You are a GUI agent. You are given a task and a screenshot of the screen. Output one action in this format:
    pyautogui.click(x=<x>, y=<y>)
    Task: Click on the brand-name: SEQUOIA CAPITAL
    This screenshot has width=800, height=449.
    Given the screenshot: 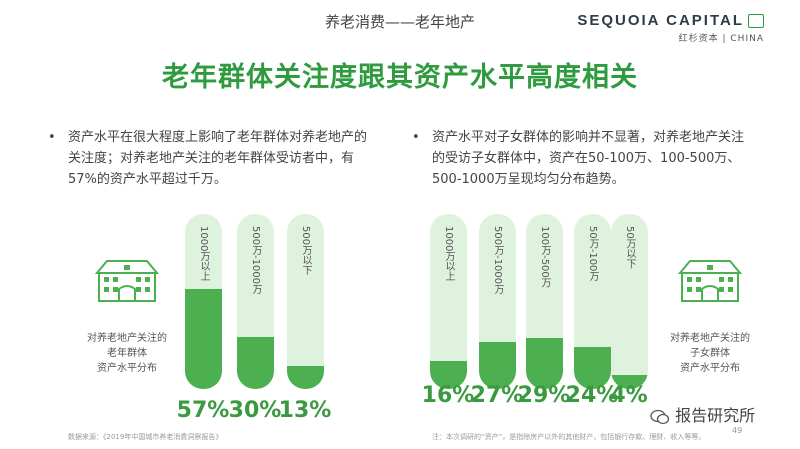 What is the action you would take?
    pyautogui.click(x=670, y=20)
    